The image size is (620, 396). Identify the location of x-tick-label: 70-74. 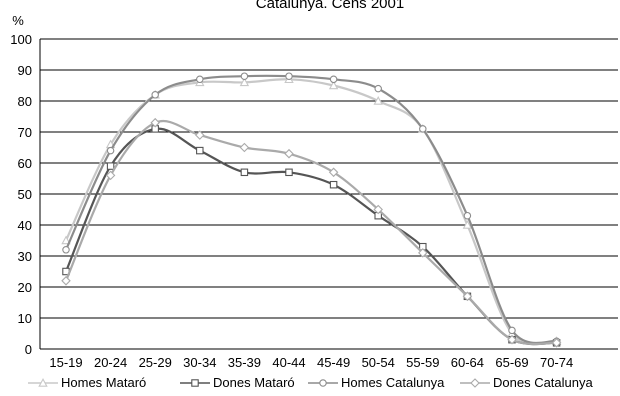
(556, 362).